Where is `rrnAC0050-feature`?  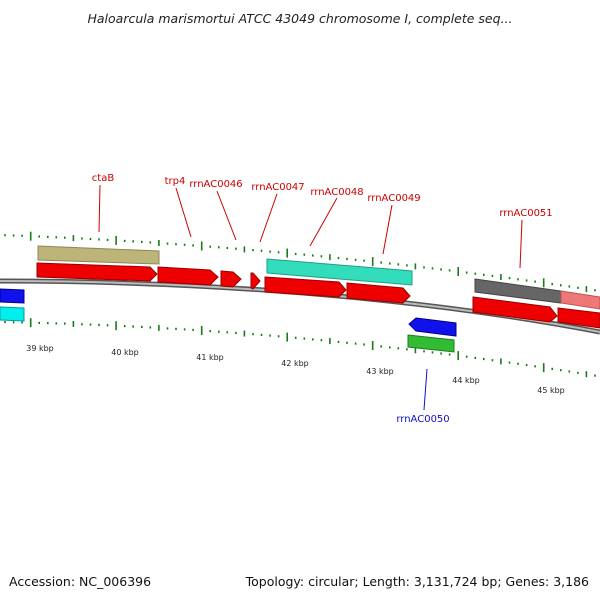 rrnAC0050-feature is located at coordinates (431, 343).